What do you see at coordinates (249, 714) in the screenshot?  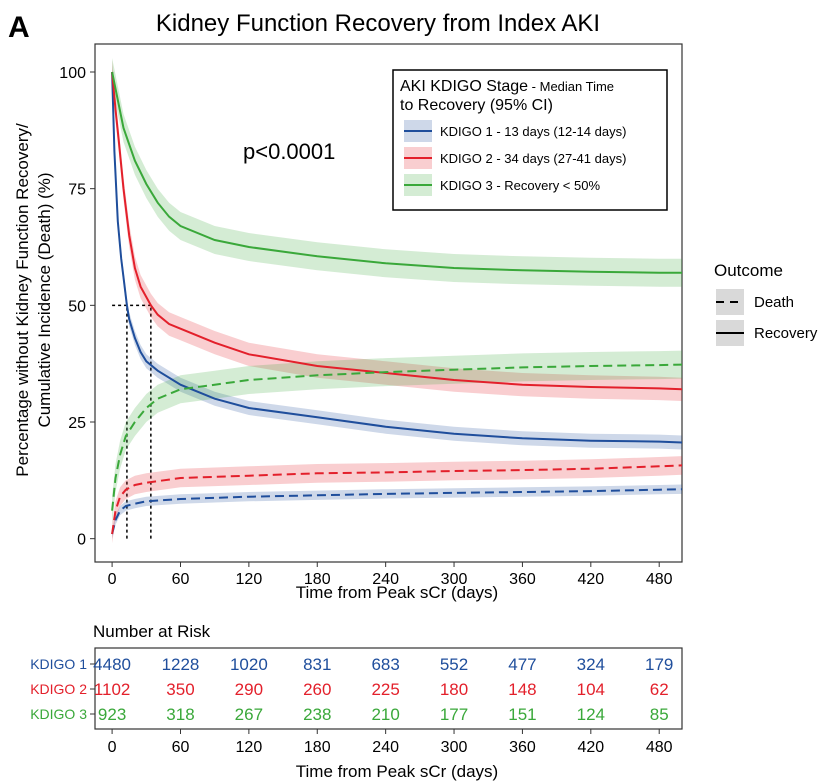 I see `risk-row-kdigo-3-value-120: 267` at bounding box center [249, 714].